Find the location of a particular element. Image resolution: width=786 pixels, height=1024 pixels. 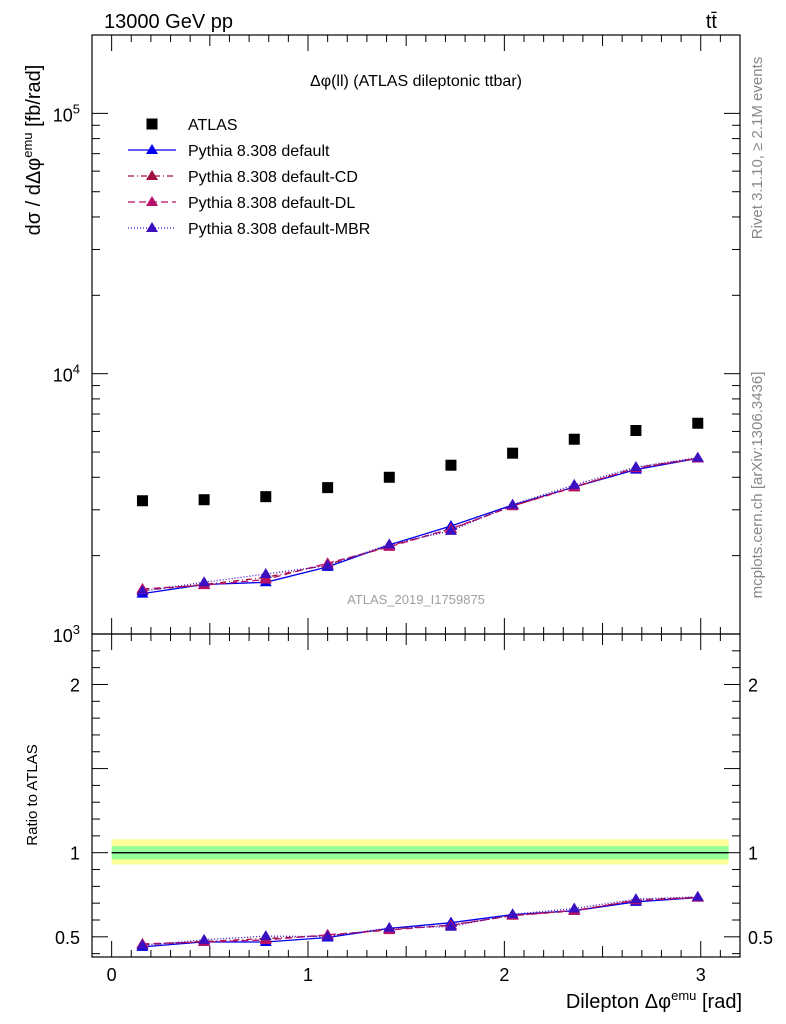

x-tick-label: 3 is located at coordinates (701, 975).